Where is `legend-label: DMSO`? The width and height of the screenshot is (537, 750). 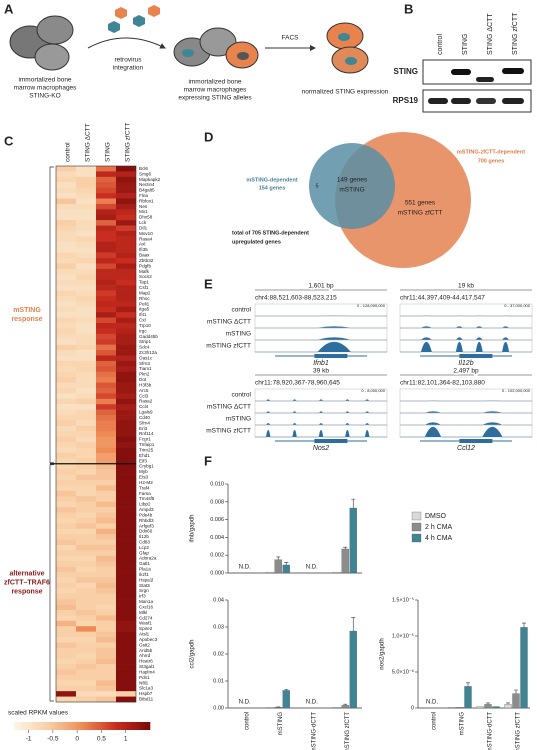
legend-label: DMSO is located at coordinates (436, 516).